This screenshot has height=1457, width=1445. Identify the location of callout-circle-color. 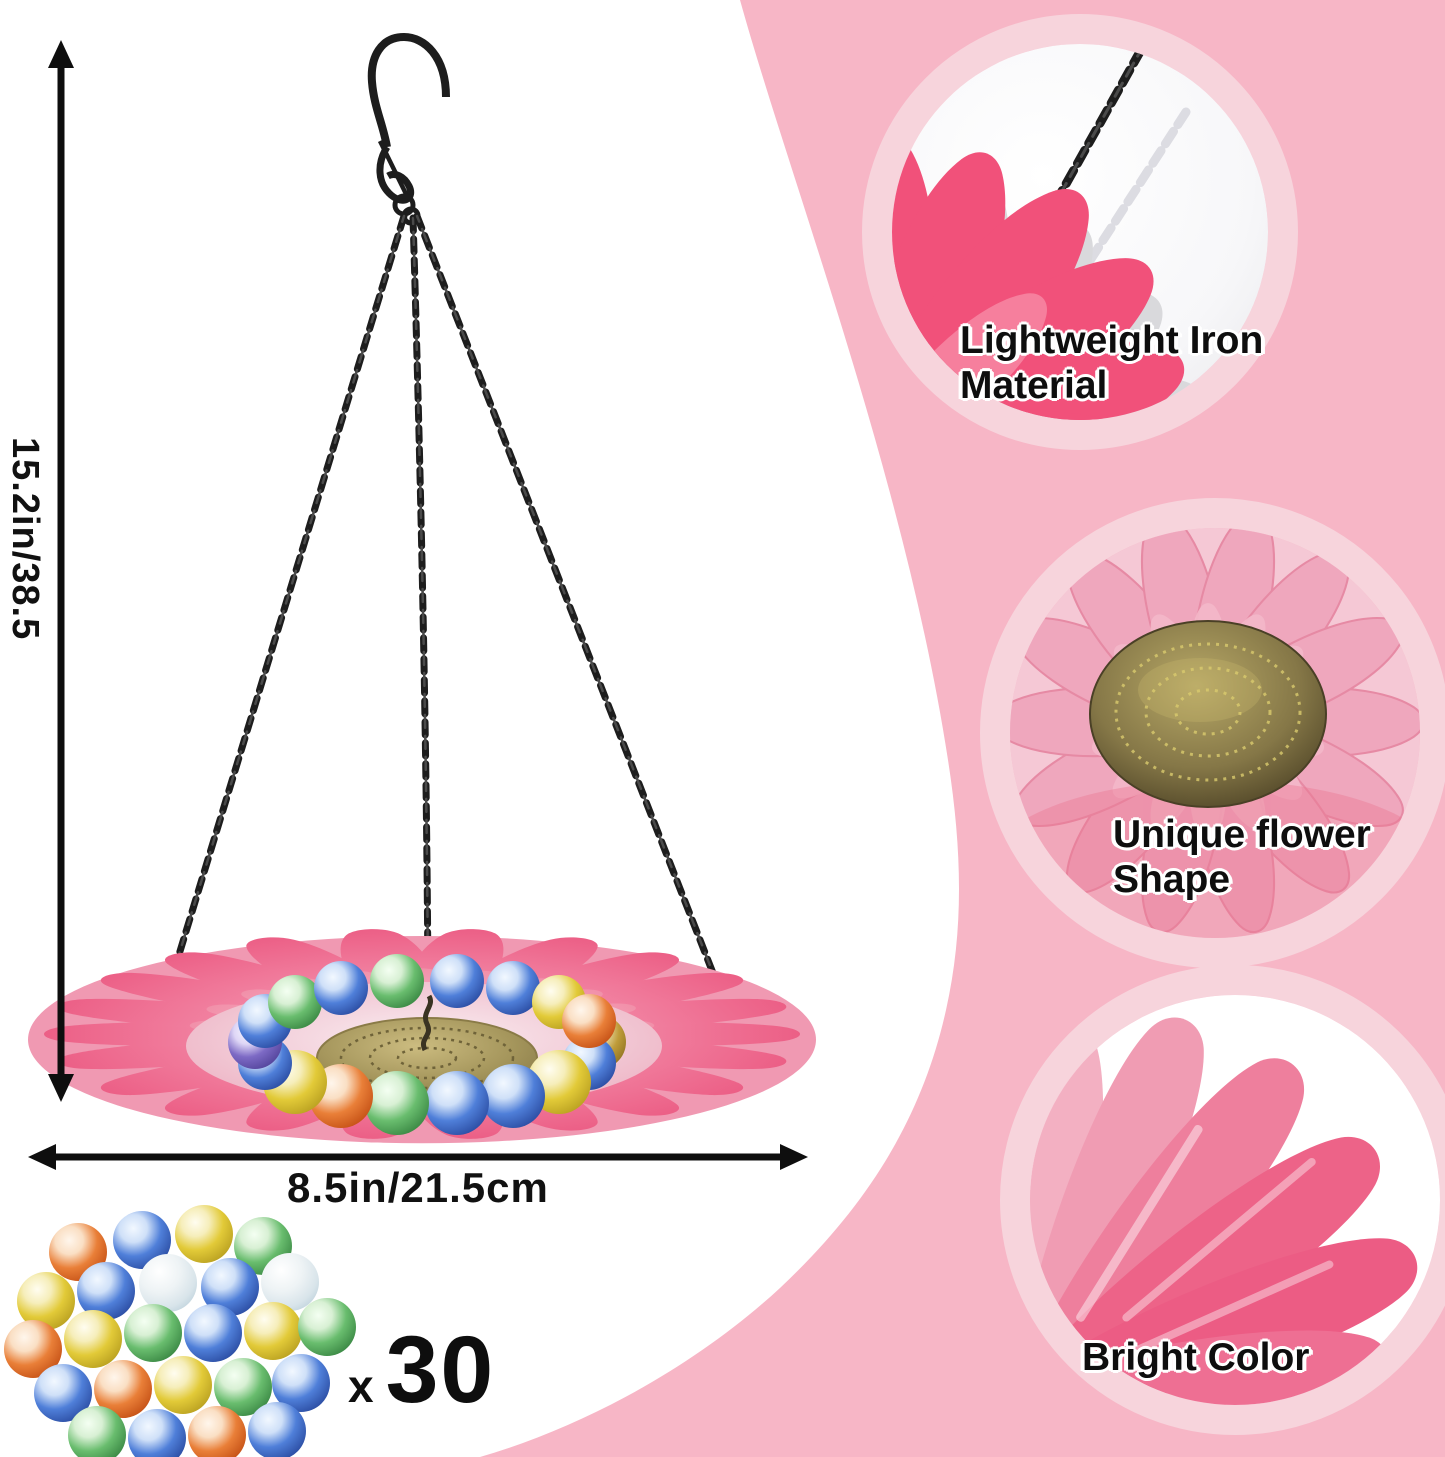
(1222, 1200).